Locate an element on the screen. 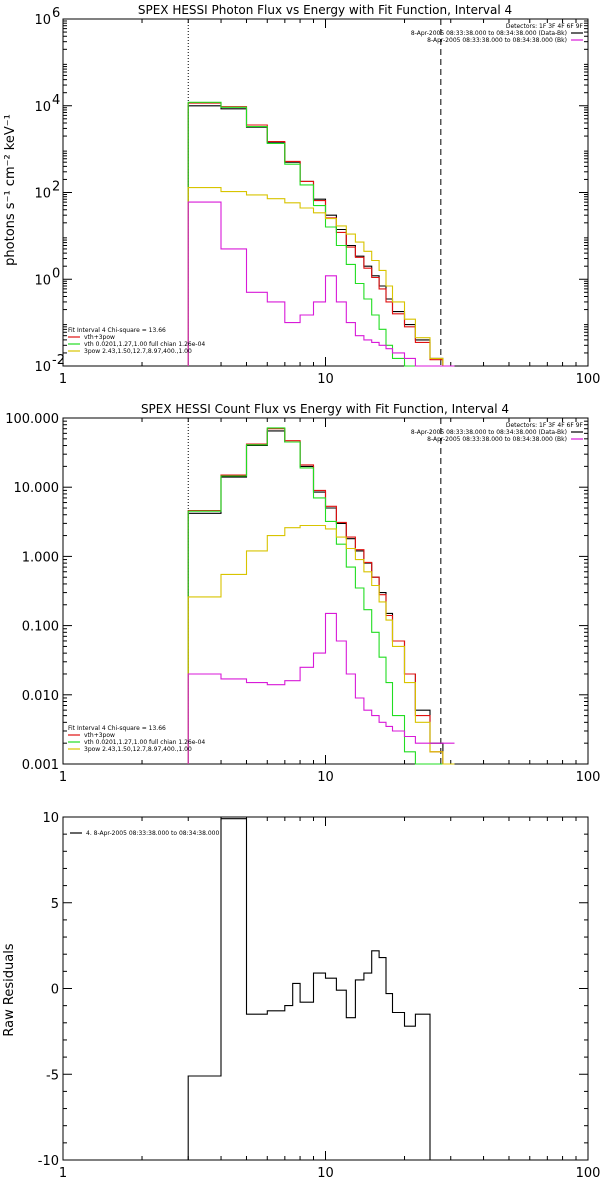 The width and height of the screenshot is (600, 1200). y-tick-label: -5 is located at coordinates (52, 1075).